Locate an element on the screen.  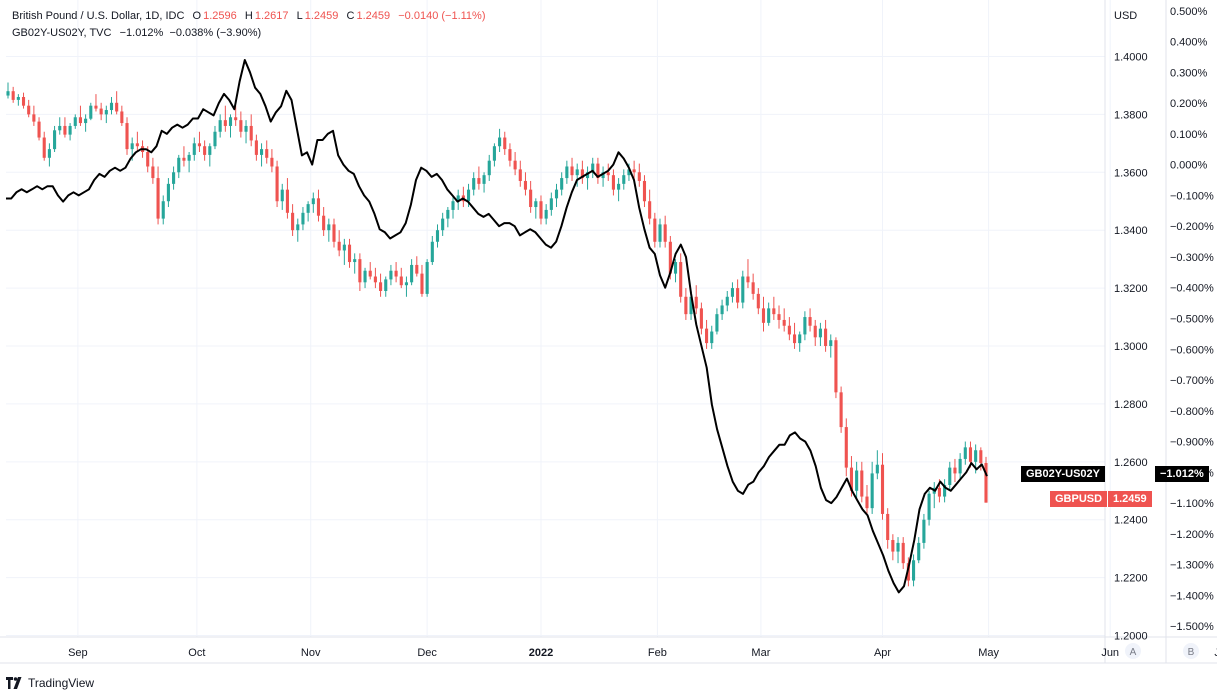
scale-button-b: B is located at coordinates (1191, 651).